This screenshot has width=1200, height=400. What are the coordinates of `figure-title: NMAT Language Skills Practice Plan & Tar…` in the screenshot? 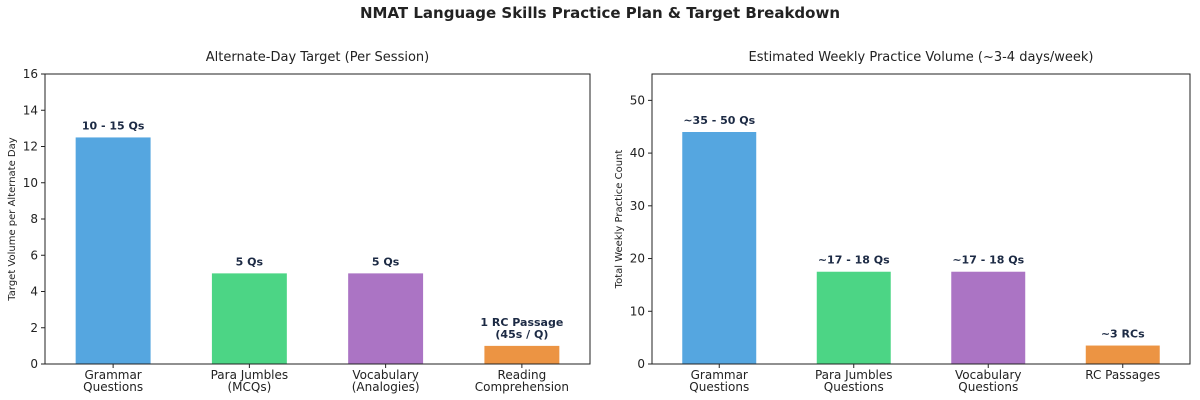 It's located at (600, 13).